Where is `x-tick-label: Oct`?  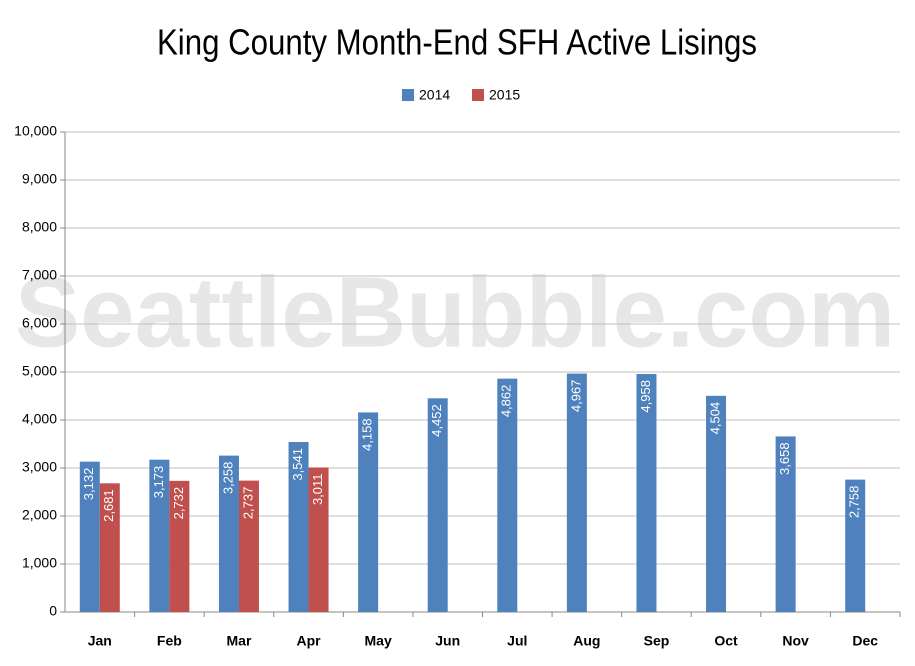
x-tick-label: Oct is located at coordinates (726, 641).